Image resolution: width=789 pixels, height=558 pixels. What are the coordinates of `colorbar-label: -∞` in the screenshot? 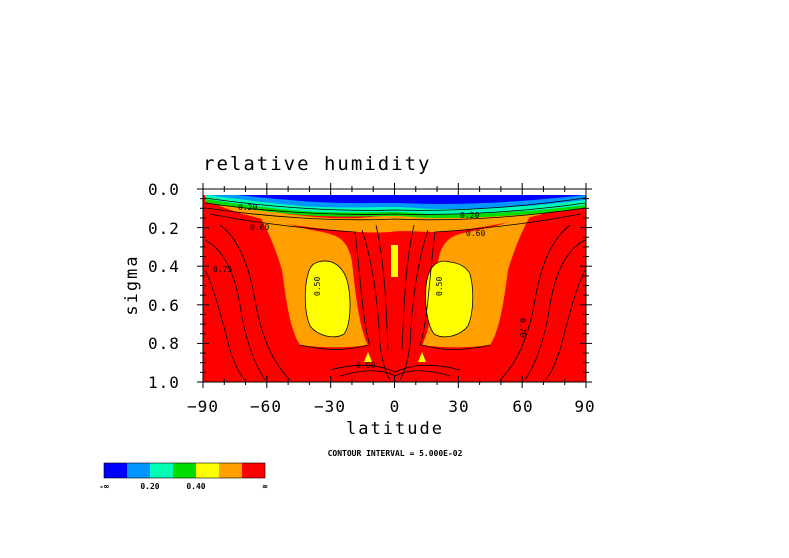 It's located at (104, 486).